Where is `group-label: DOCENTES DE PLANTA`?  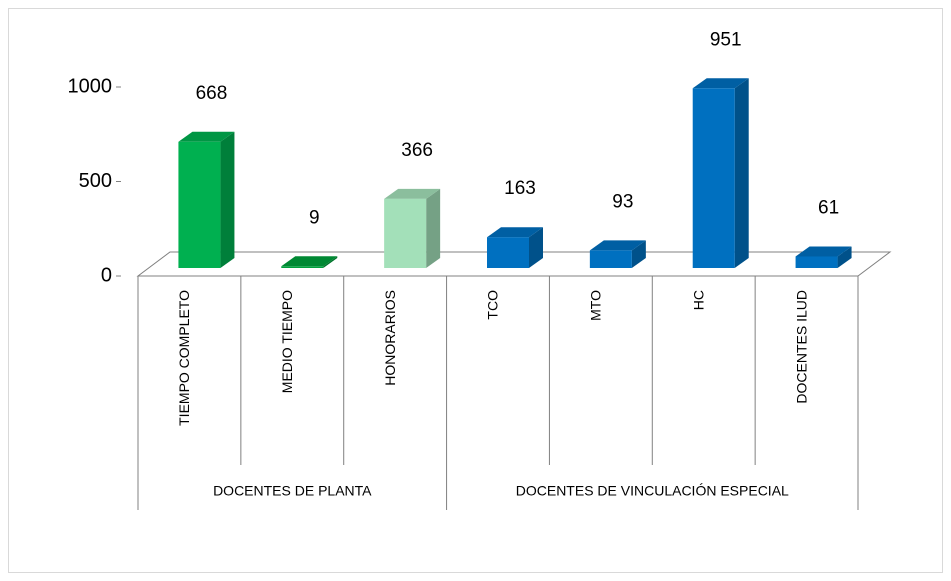
group-label: DOCENTES DE PLANTA is located at coordinates (292, 491).